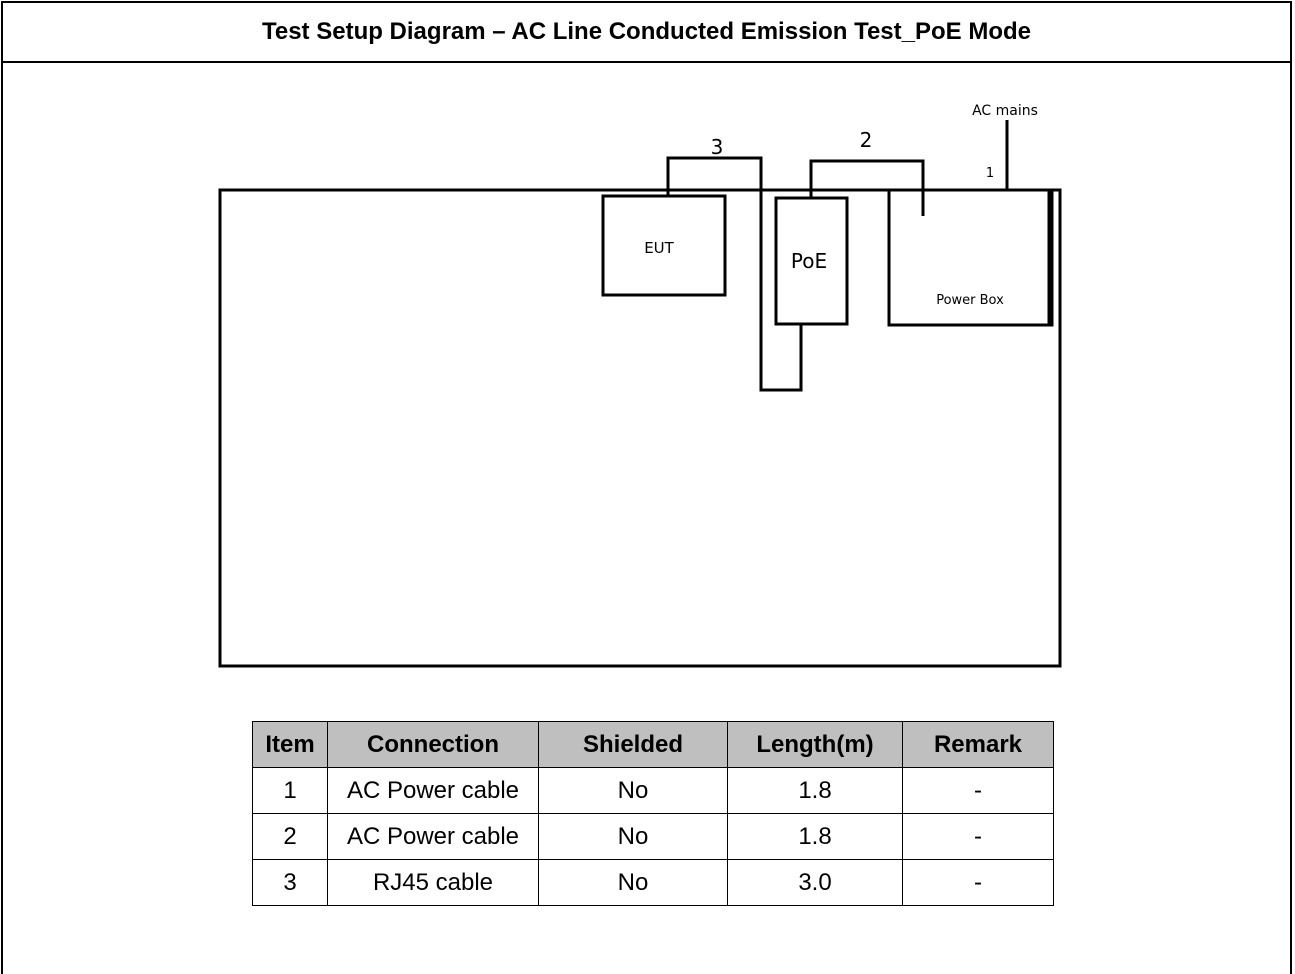  I want to click on cable-label: 2, so click(866, 140).